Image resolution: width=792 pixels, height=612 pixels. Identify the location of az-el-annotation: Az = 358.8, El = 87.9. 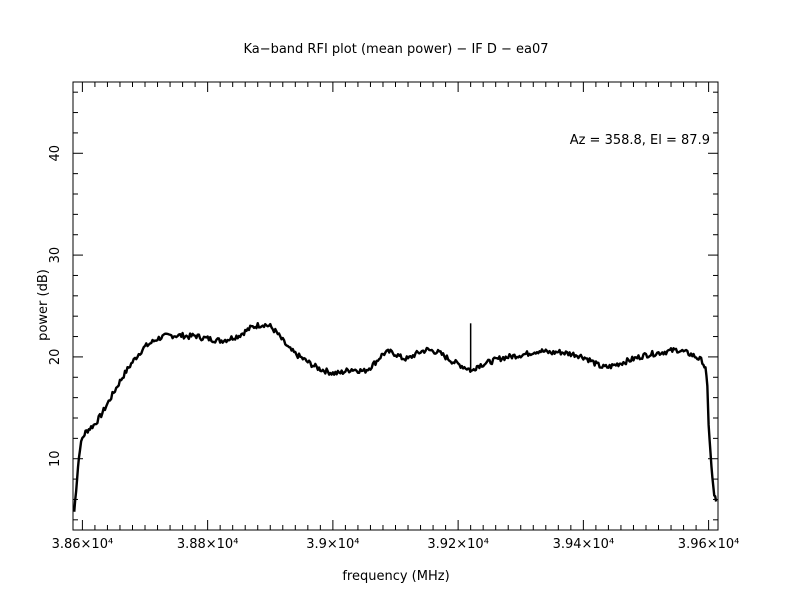
(640, 140).